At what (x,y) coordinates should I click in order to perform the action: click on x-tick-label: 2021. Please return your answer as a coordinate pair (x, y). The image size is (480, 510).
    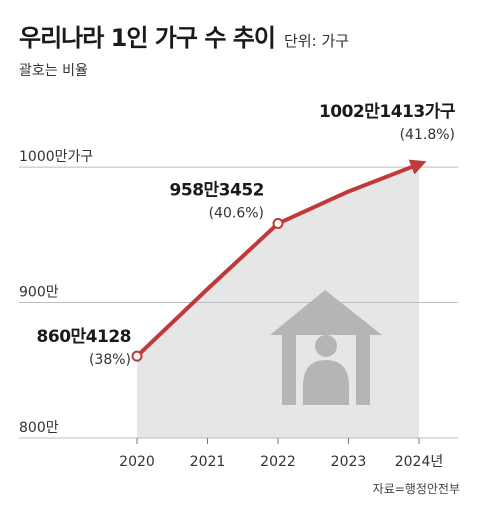
    Looking at the image, I should click on (208, 462).